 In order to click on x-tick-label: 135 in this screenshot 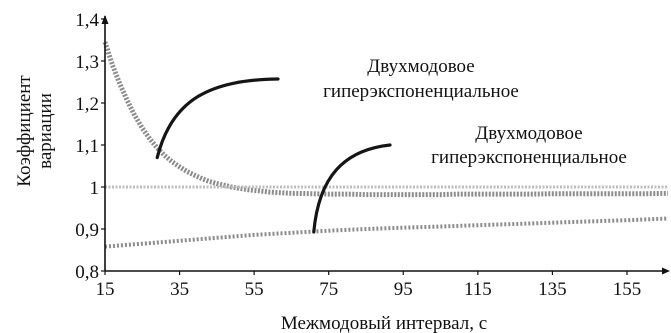, I will do `click(552, 289)`.